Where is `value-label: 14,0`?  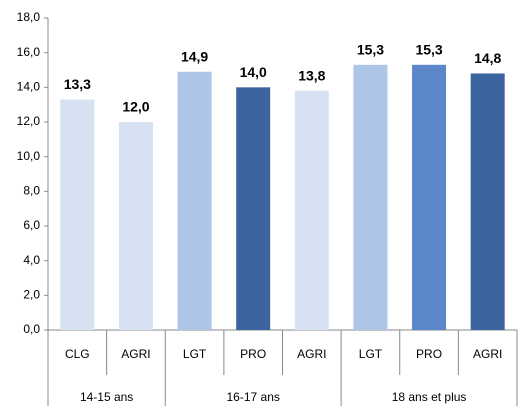 value-label: 14,0 is located at coordinates (253, 72).